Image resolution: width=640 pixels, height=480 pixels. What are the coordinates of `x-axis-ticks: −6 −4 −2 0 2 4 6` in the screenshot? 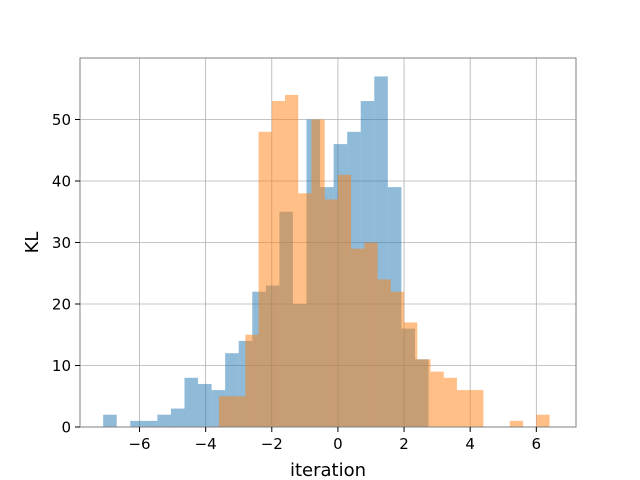 It's located at (334, 440).